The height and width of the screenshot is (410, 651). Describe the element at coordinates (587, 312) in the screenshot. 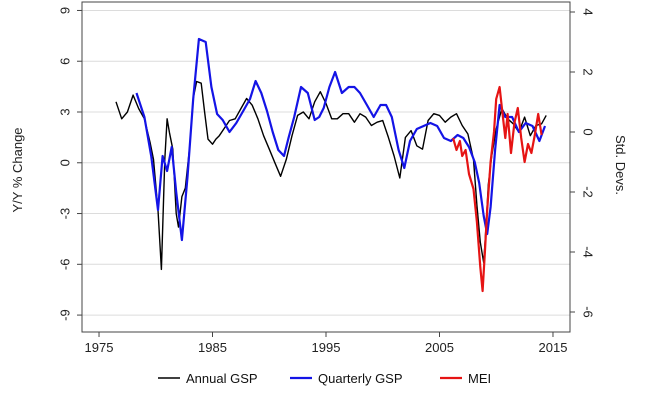

I see `y2-tick-label: -6` at that location.